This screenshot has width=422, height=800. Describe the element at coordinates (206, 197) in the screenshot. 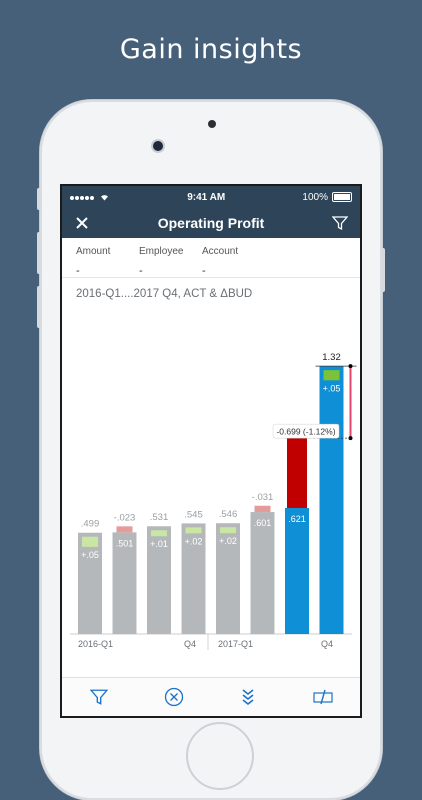

I see `status-time: 9:41 AM` at that location.